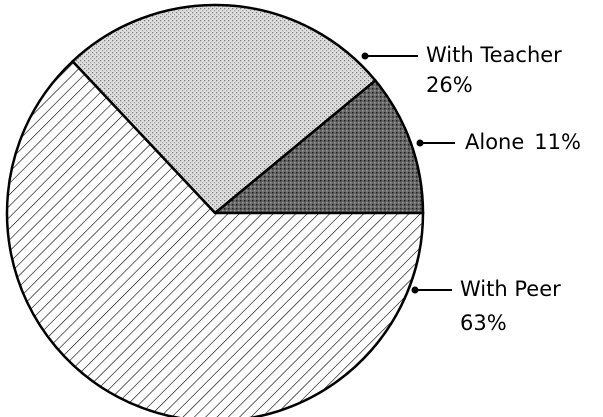 The height and width of the screenshot is (417, 603). What do you see at coordinates (318, 146) in the screenshot?
I see `pie-slice` at bounding box center [318, 146].